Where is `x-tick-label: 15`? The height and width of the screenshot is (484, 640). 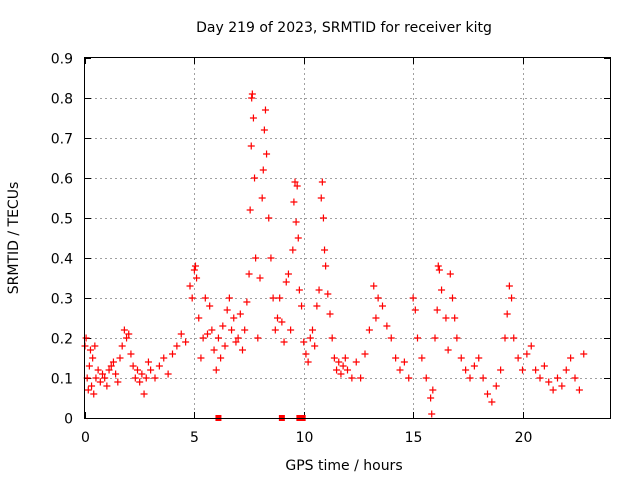 x-tick-label: 15 is located at coordinates (414, 438).